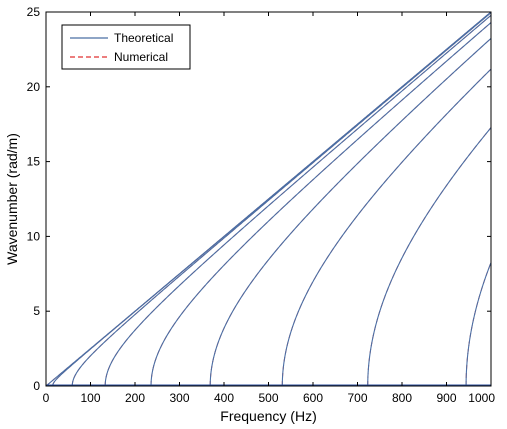  Describe the element at coordinates (34, 87) in the screenshot. I see `y-tick-label: 20` at that location.